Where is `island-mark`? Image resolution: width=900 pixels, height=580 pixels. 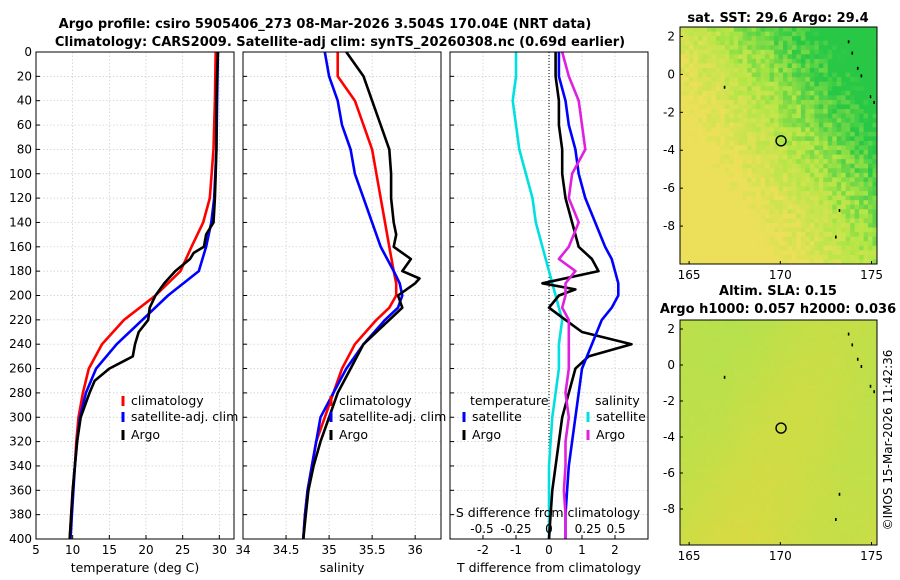
island-mark is located at coordinates (857, 68).